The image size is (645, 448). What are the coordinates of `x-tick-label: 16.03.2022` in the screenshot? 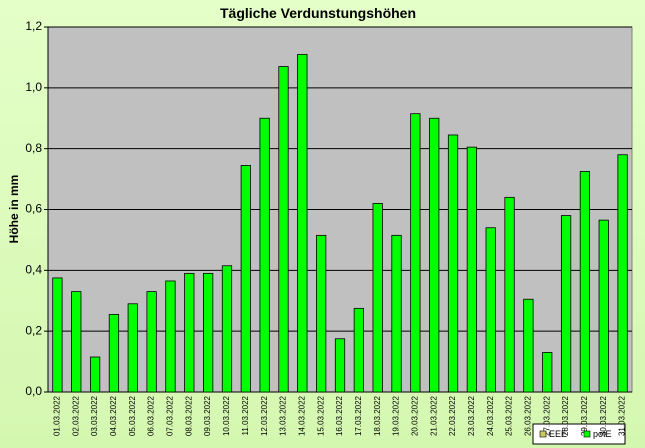 It's located at (339, 415).